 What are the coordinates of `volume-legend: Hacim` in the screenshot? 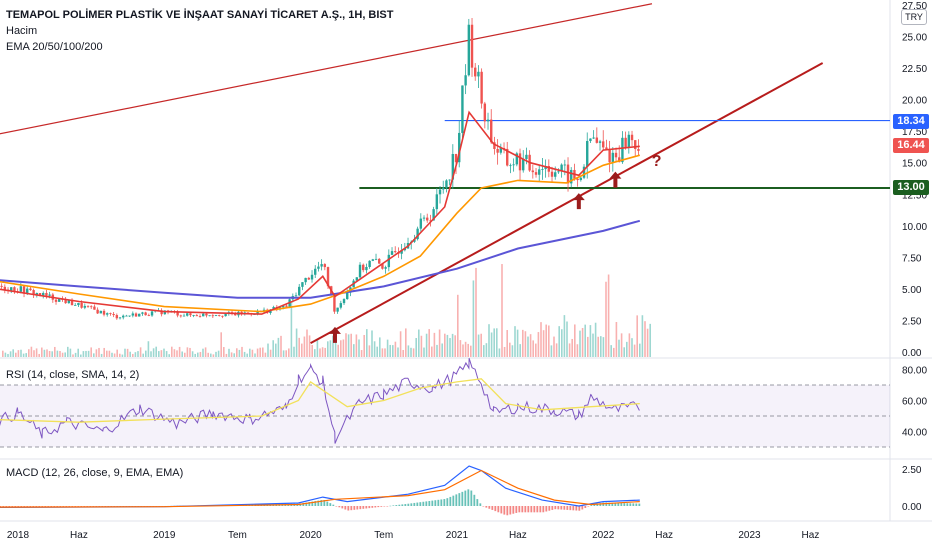 It's located at (22, 31).